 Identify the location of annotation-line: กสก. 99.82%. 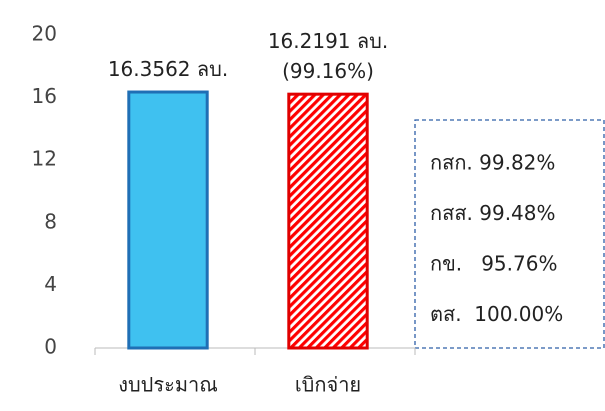
(492, 163).